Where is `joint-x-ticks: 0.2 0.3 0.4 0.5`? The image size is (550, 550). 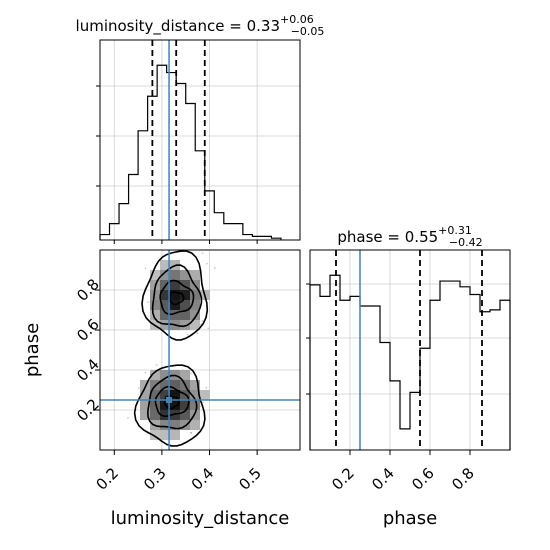
joint-x-ticks: 0.2 0.3 0.4 0.5 is located at coordinates (179, 472).